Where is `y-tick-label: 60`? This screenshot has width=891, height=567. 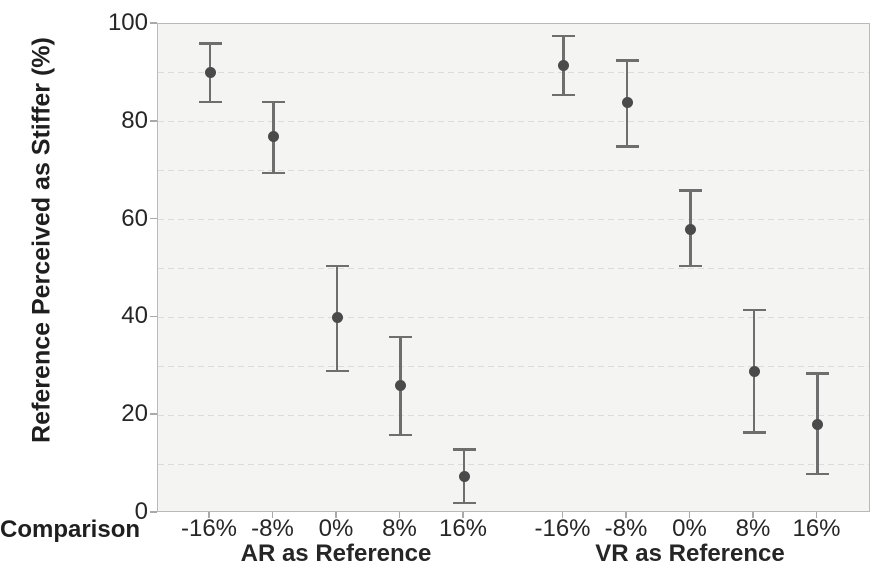 y-tick-label: 60 is located at coordinates (134, 218).